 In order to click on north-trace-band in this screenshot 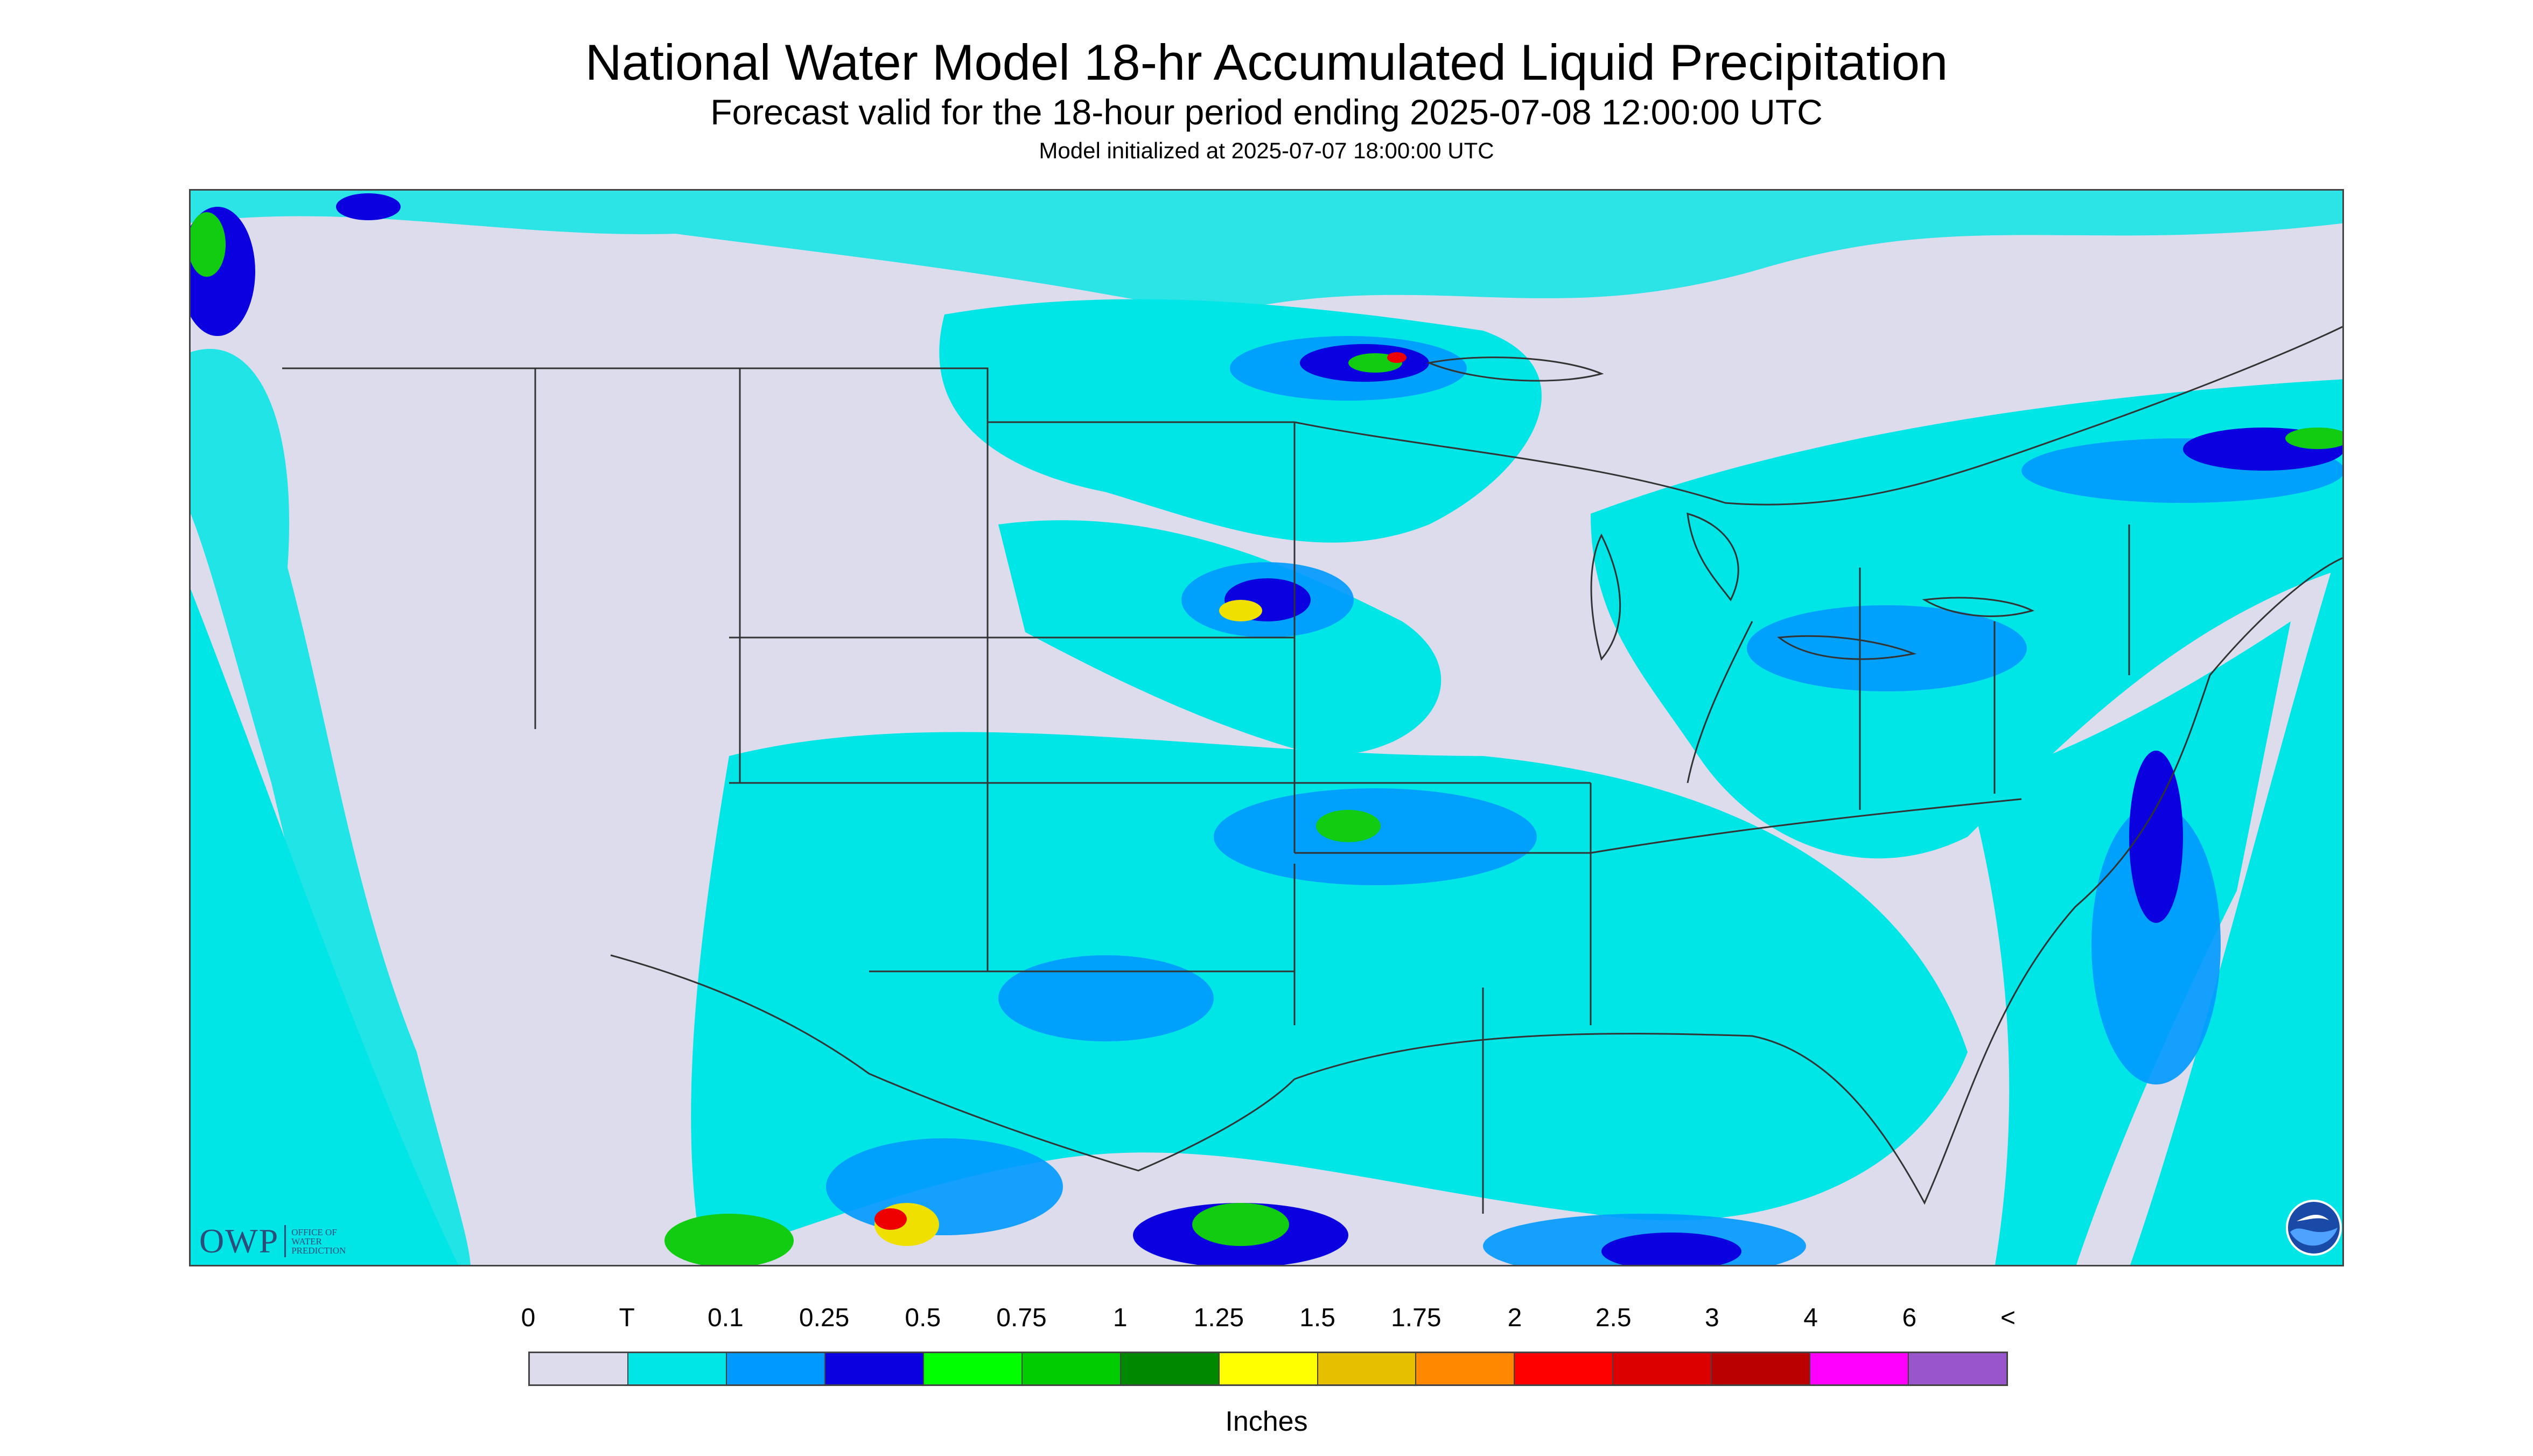, I will do `click(1266, 252)`.